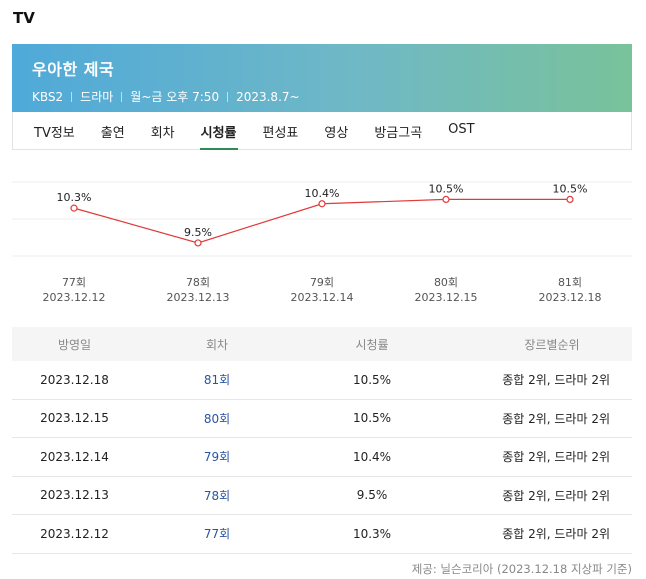 The height and width of the screenshot is (579, 646). Describe the element at coordinates (24, 18) in the screenshot. I see `section-title: TV` at that location.